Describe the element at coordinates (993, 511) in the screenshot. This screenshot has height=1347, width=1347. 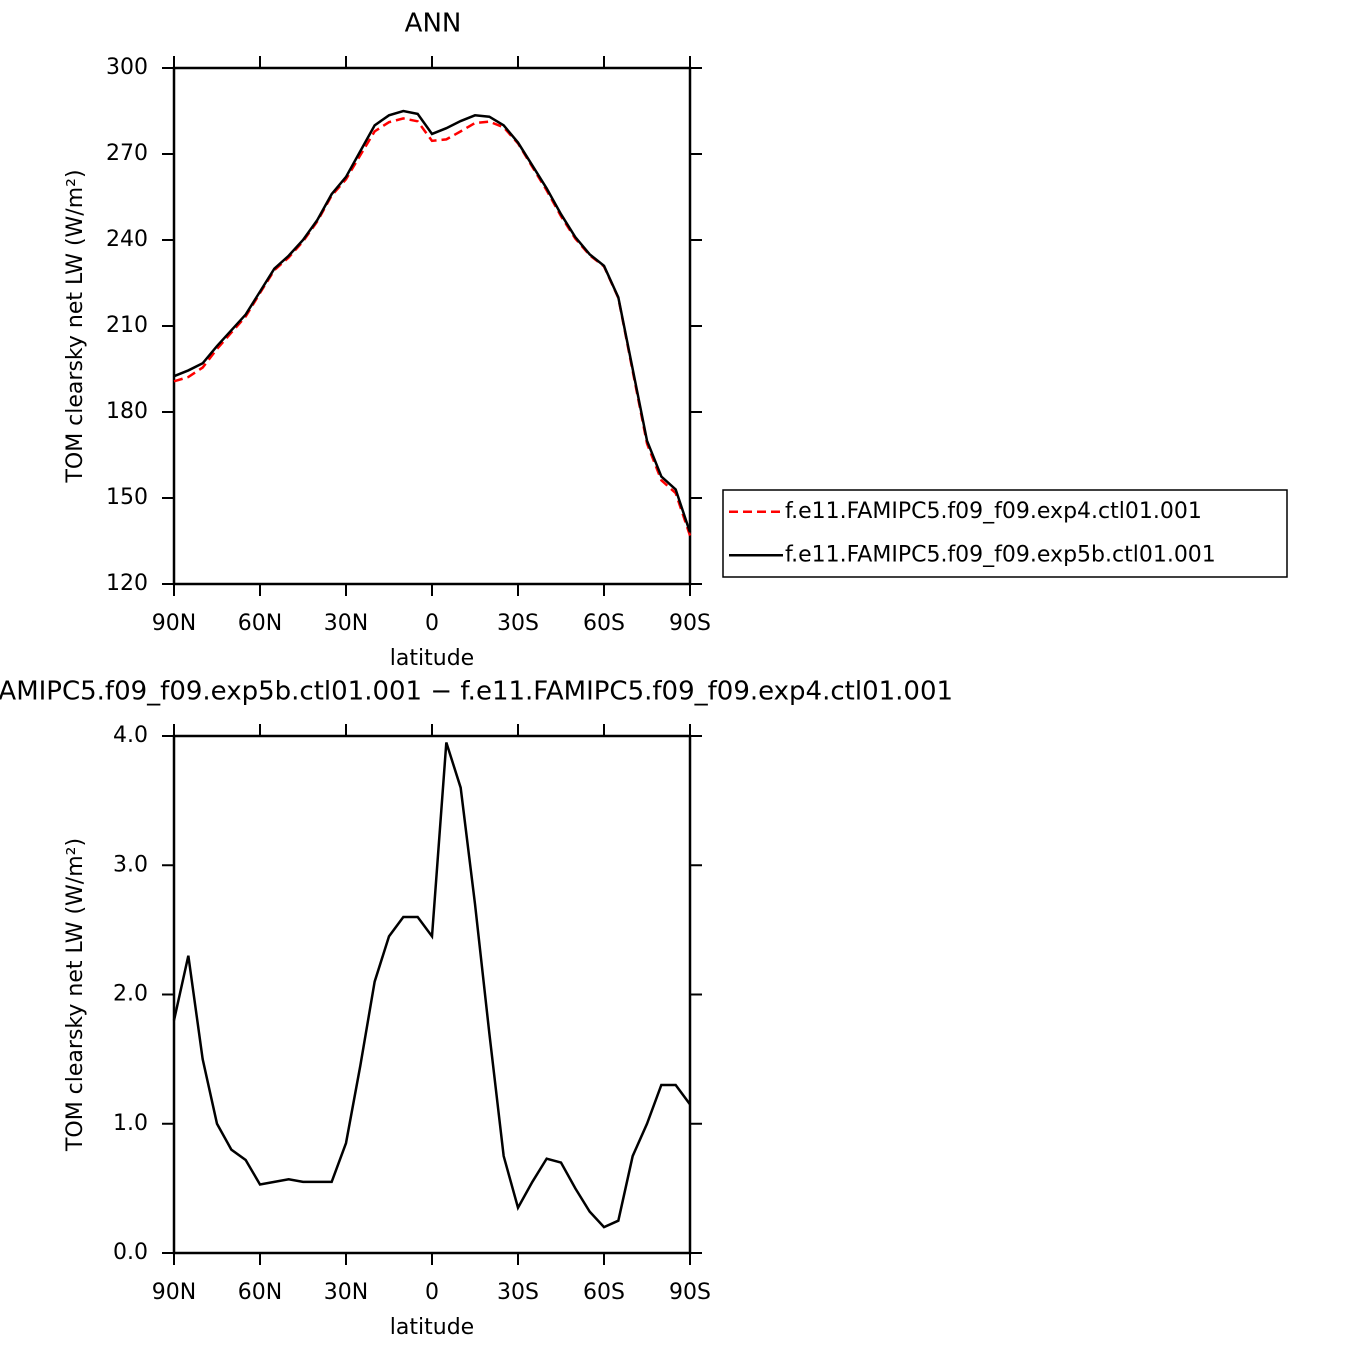
I see `legend-label: f.e11.FAMIPC5.f09_f09.exp4.ctl01.001` at that location.